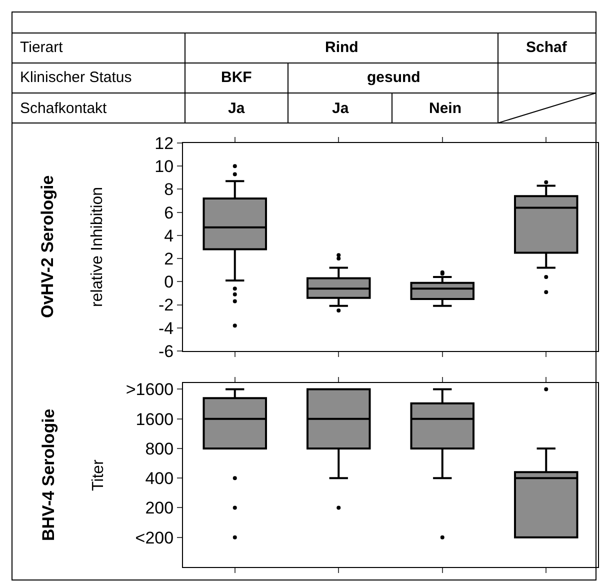 The width and height of the screenshot is (608, 586). Describe the element at coordinates (159, 478) in the screenshot. I see `y-tick-label: 400` at that location.